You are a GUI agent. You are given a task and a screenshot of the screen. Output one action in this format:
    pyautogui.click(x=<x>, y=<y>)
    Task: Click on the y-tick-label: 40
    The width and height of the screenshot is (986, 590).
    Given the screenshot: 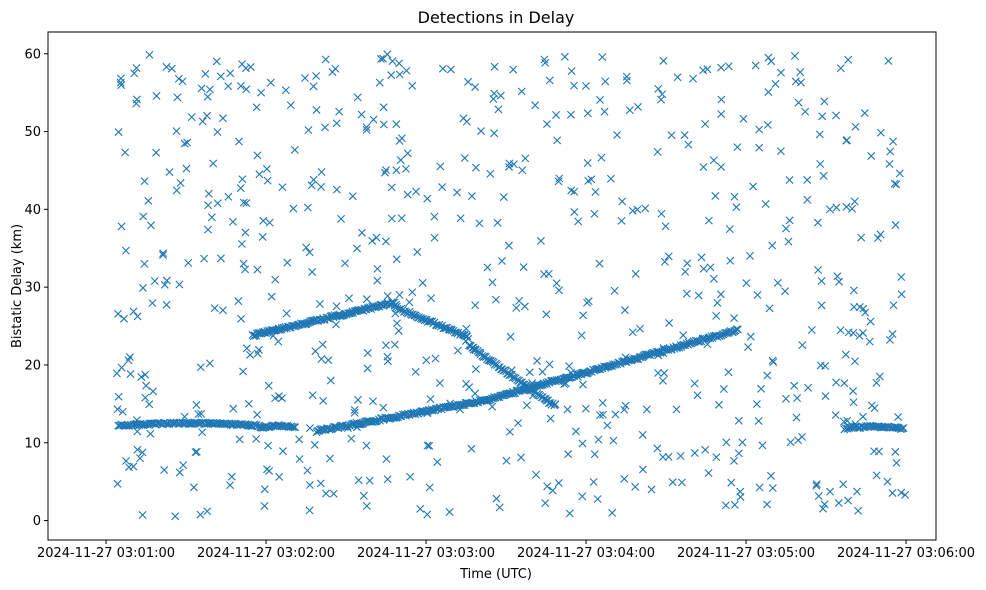 What is the action you would take?
    pyautogui.click(x=32, y=210)
    